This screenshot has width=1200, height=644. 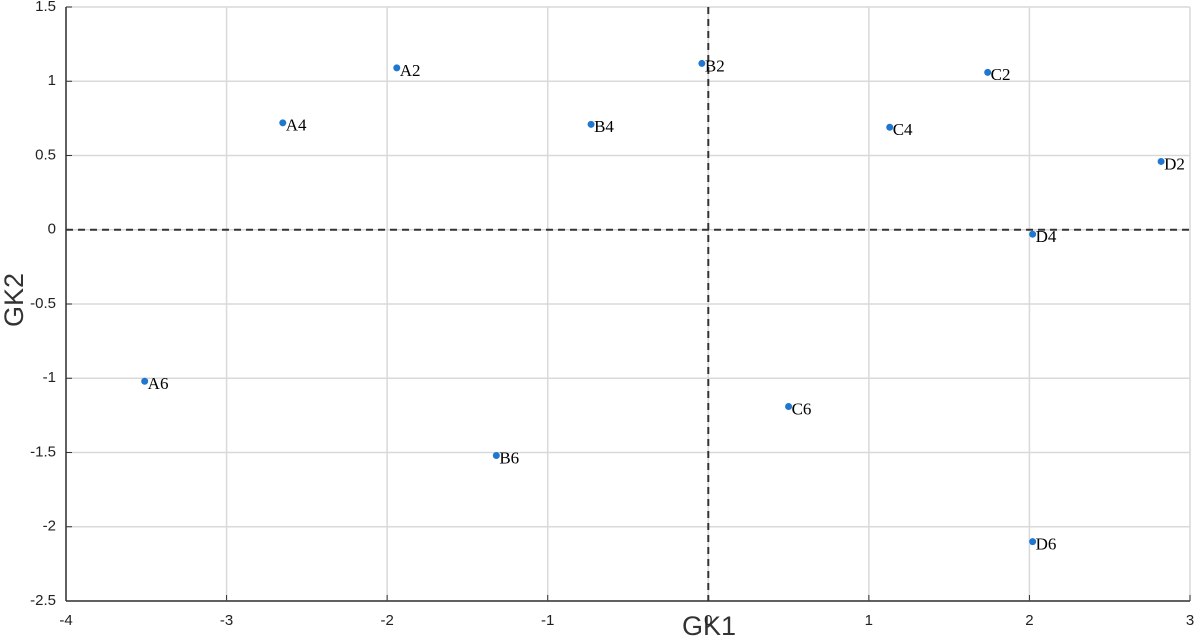 I want to click on x-tick-label: -3, so click(x=226, y=620).